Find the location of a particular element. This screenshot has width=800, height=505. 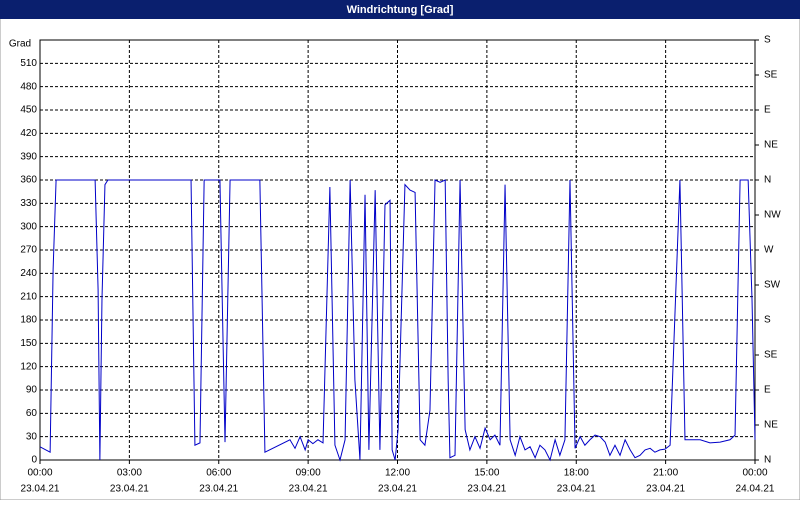

y-tick-label: 0 is located at coordinates (34, 460).